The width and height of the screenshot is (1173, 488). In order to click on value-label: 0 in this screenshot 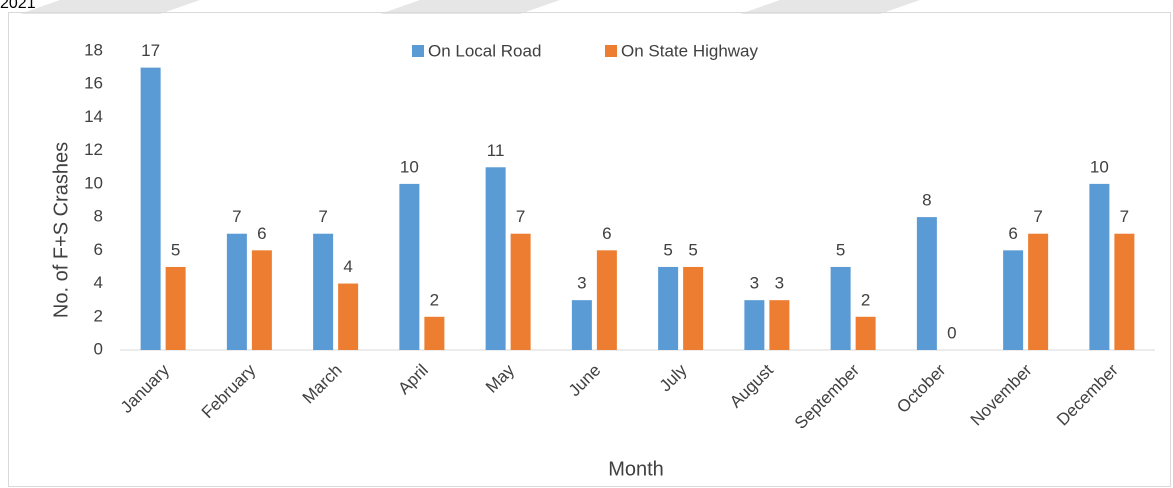, I will do `click(951, 332)`.